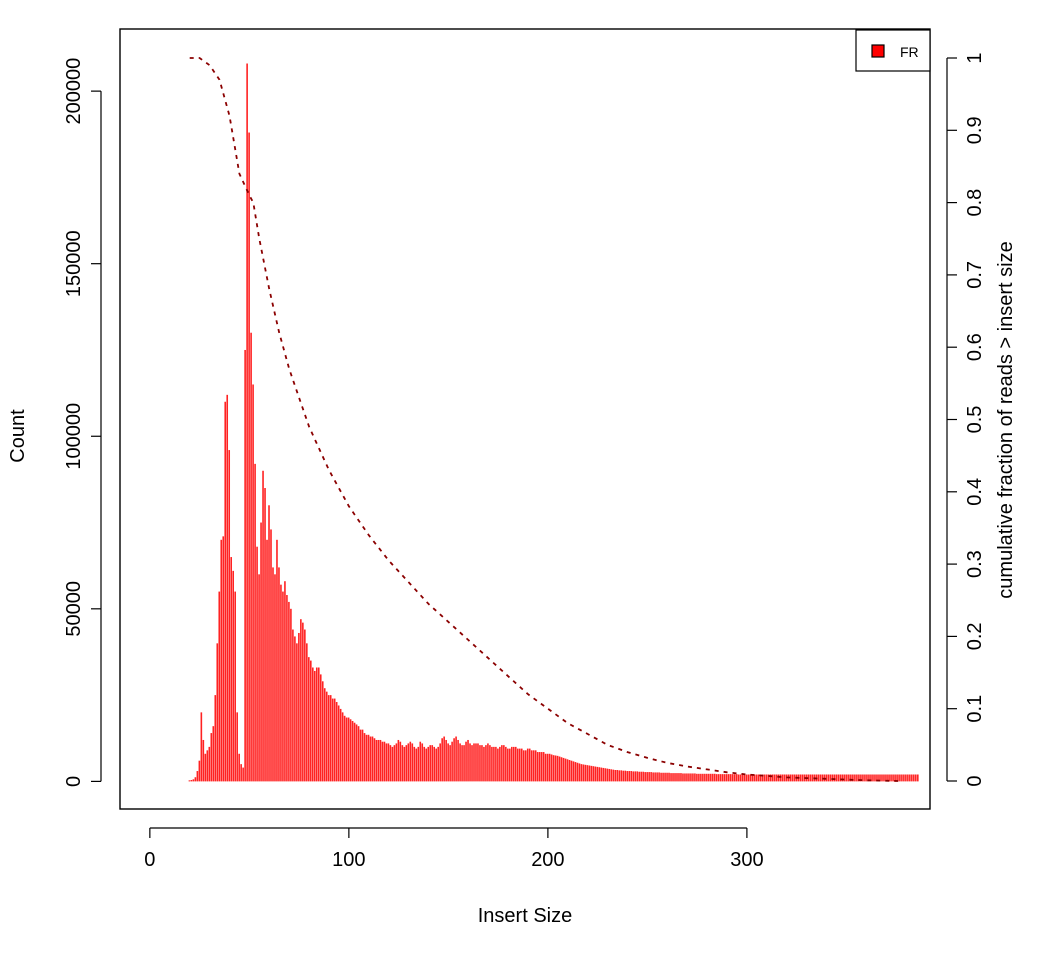 This screenshot has width=1050, height=960. Describe the element at coordinates (975, 130) in the screenshot. I see `y2-tick-label: 0.9` at that location.